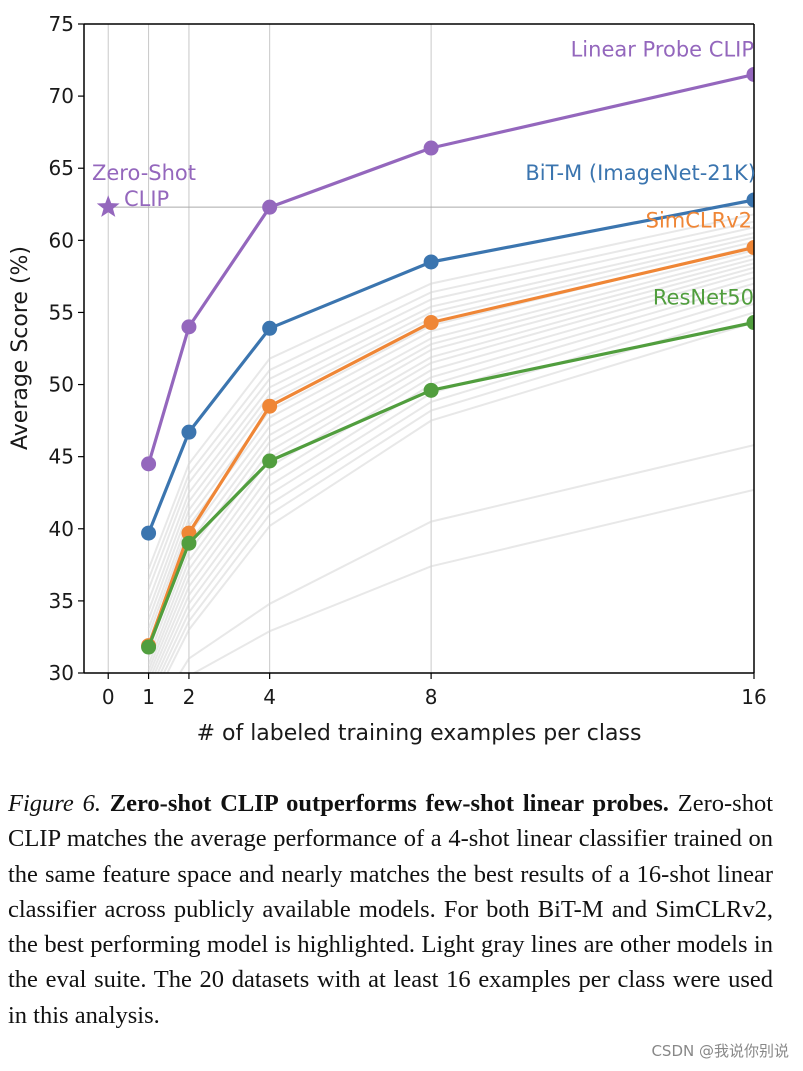  I want to click on point-resnet50-x2, so click(189, 543).